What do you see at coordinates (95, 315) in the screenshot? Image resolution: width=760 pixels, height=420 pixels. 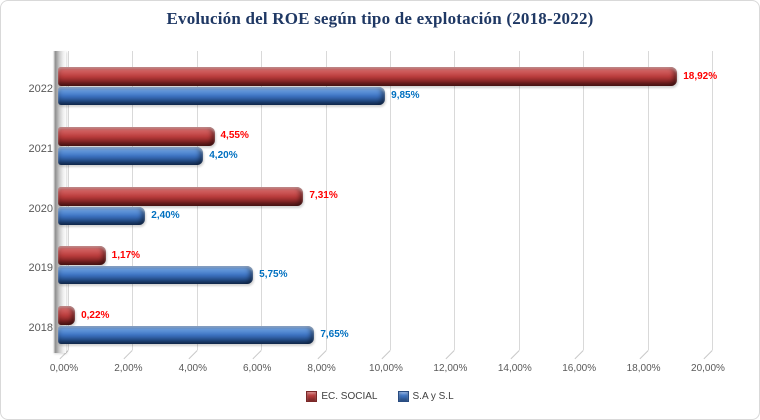 I see `bar-label-ec-social-2018: 0,22%` at bounding box center [95, 315].